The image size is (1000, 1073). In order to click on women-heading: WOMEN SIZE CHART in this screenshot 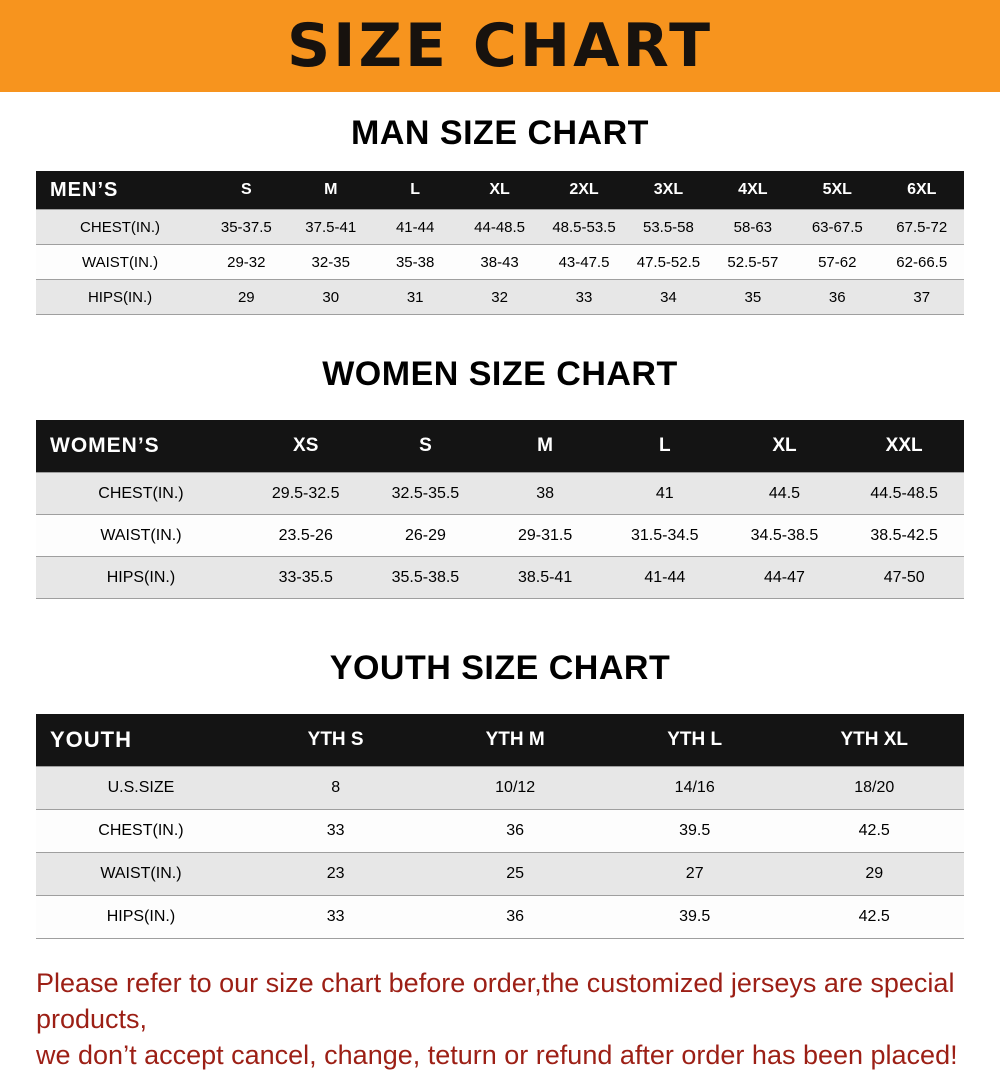, I will do `click(500, 374)`.